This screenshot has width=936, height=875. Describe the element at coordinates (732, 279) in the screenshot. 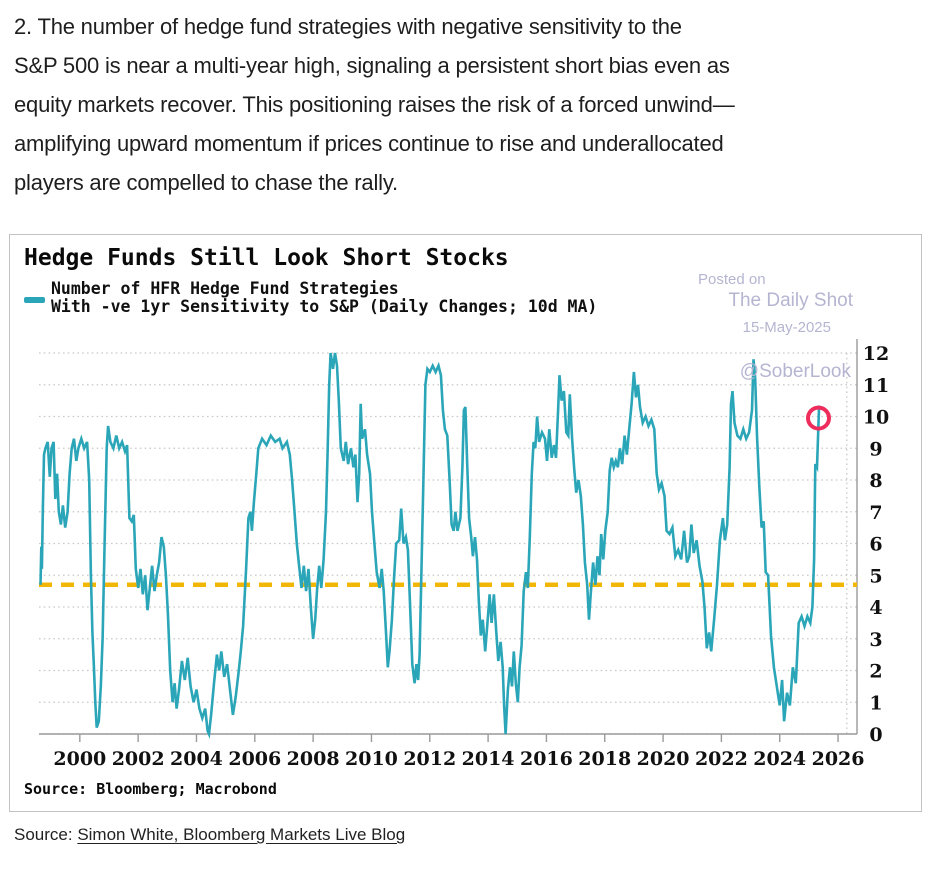

I see `watermark-posted-on: Posted on` at that location.